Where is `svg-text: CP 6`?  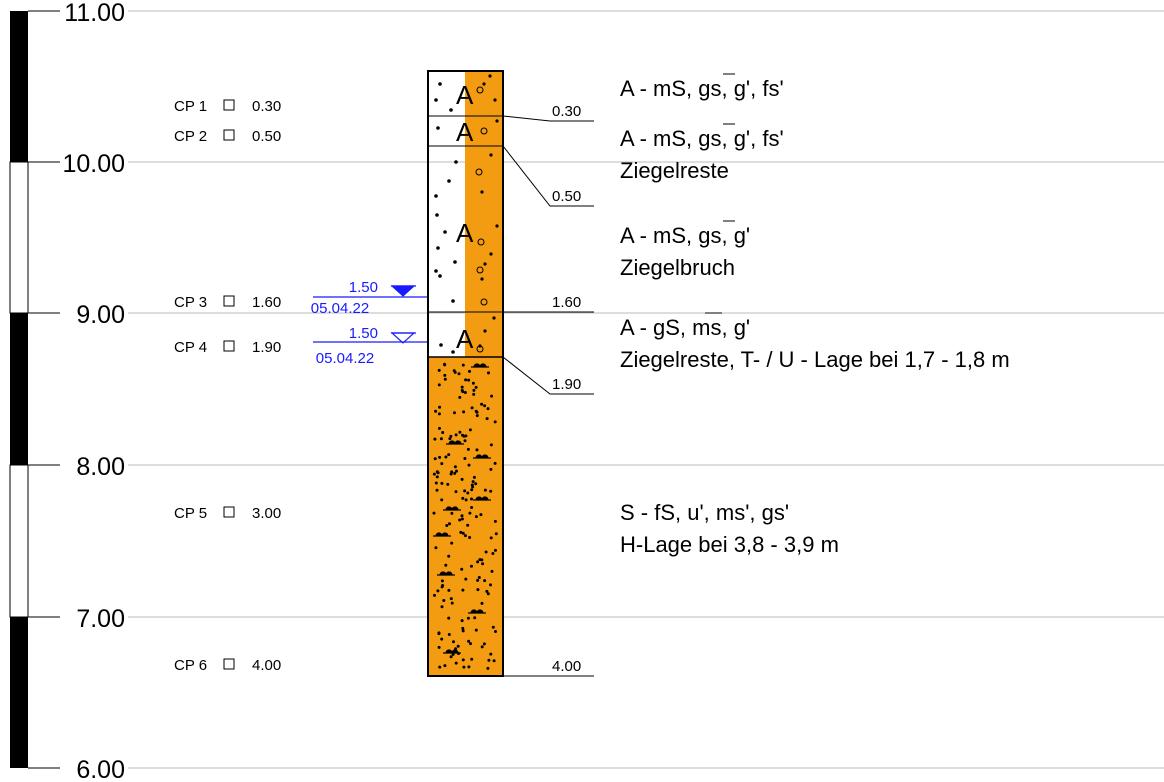 svg-text: CP 6 is located at coordinates (190, 665).